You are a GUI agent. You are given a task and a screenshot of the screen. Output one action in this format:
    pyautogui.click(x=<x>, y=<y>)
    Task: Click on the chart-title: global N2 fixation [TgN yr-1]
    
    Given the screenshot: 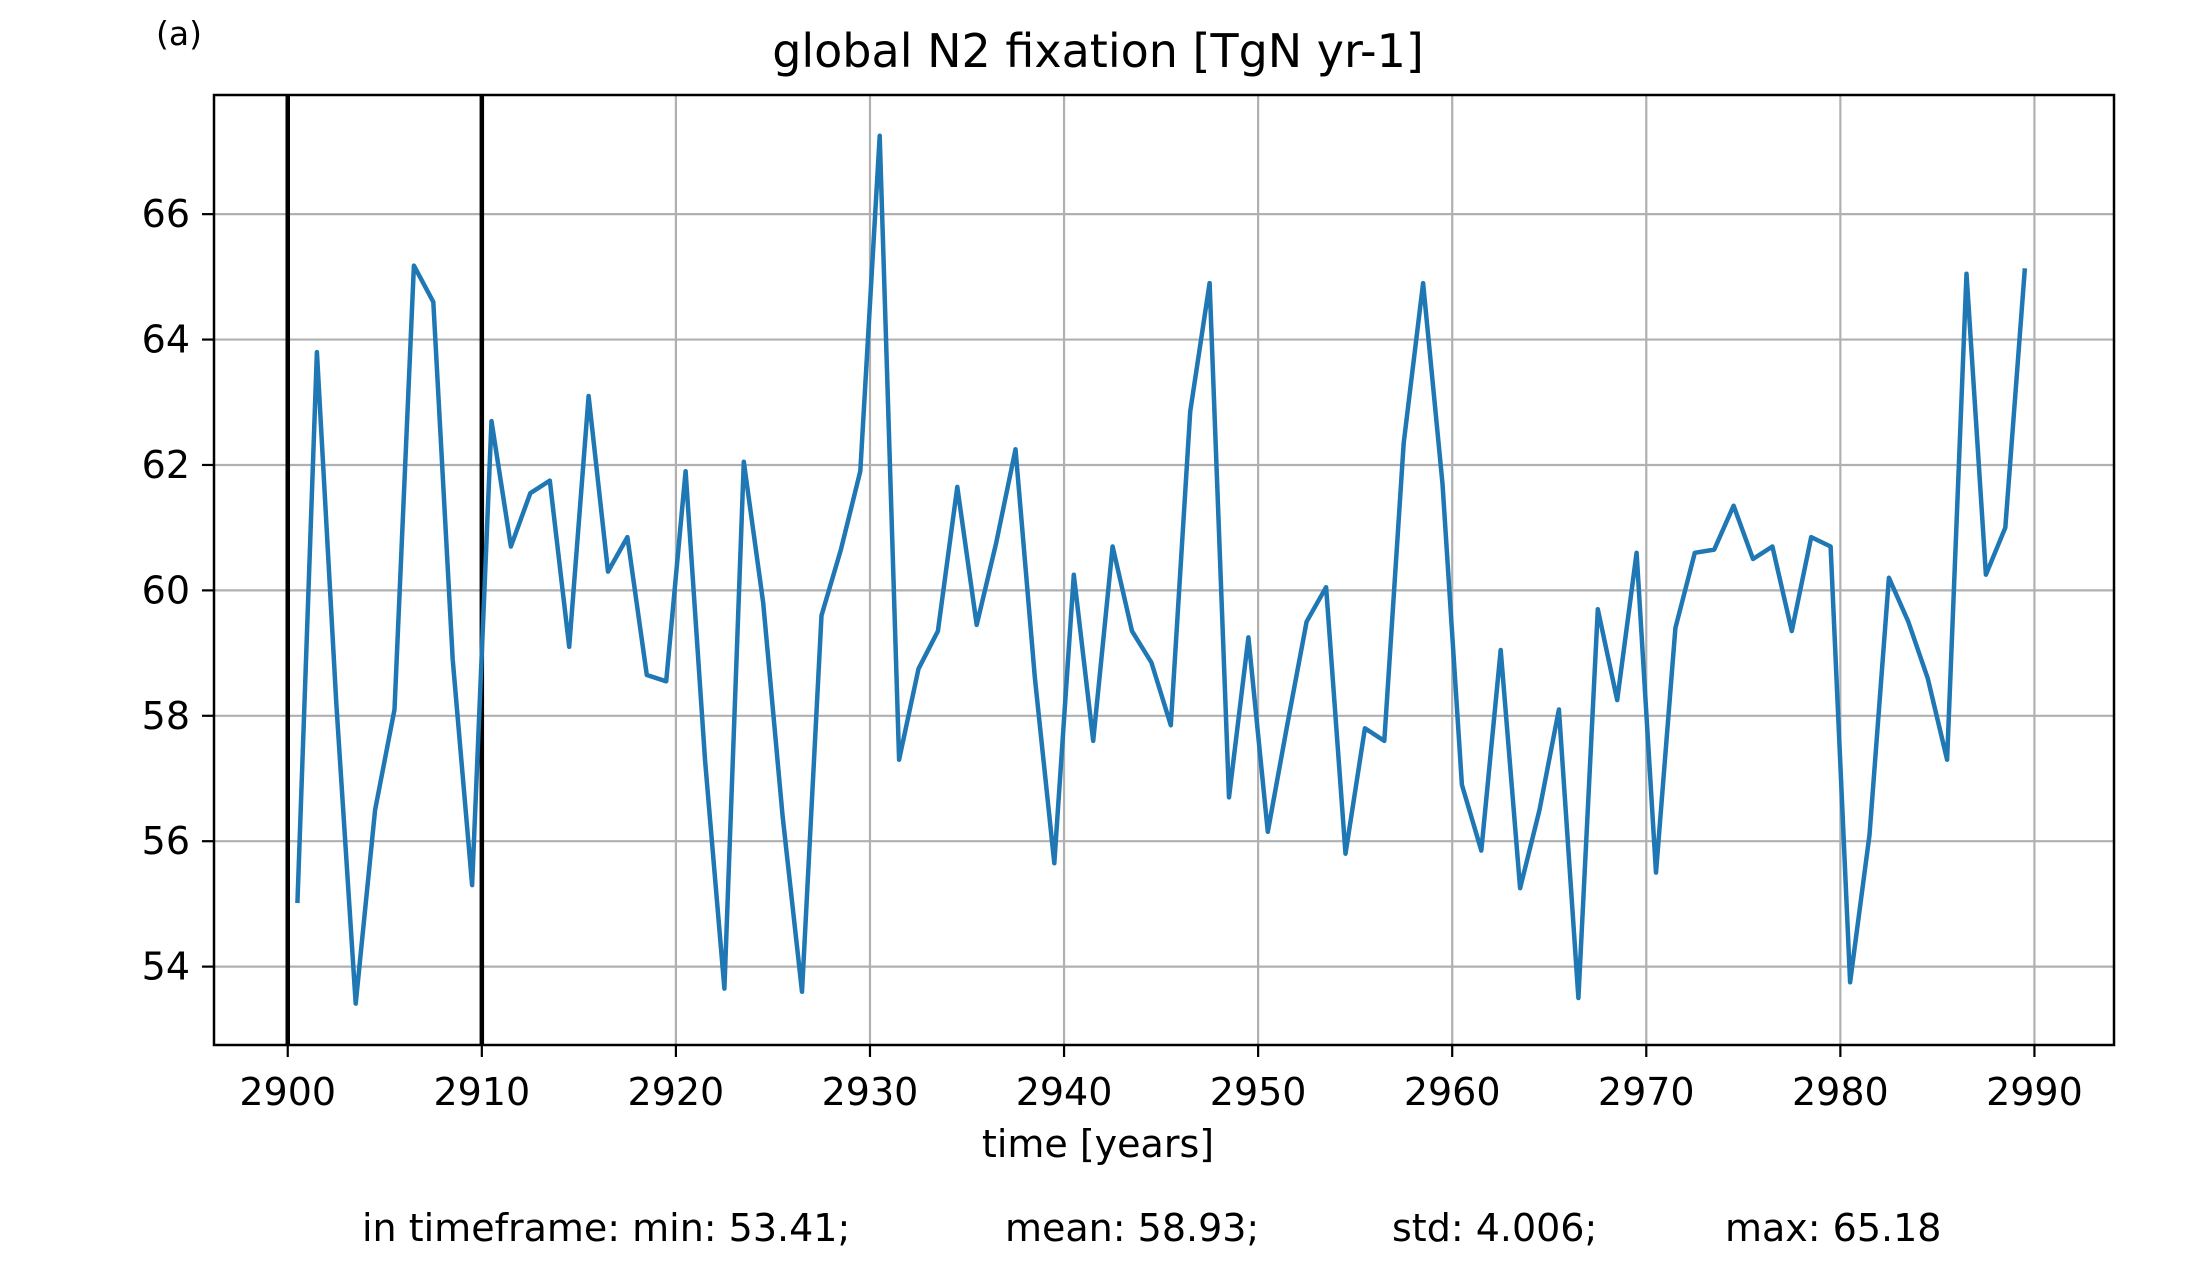 What is the action you would take?
    pyautogui.click(x=1098, y=51)
    